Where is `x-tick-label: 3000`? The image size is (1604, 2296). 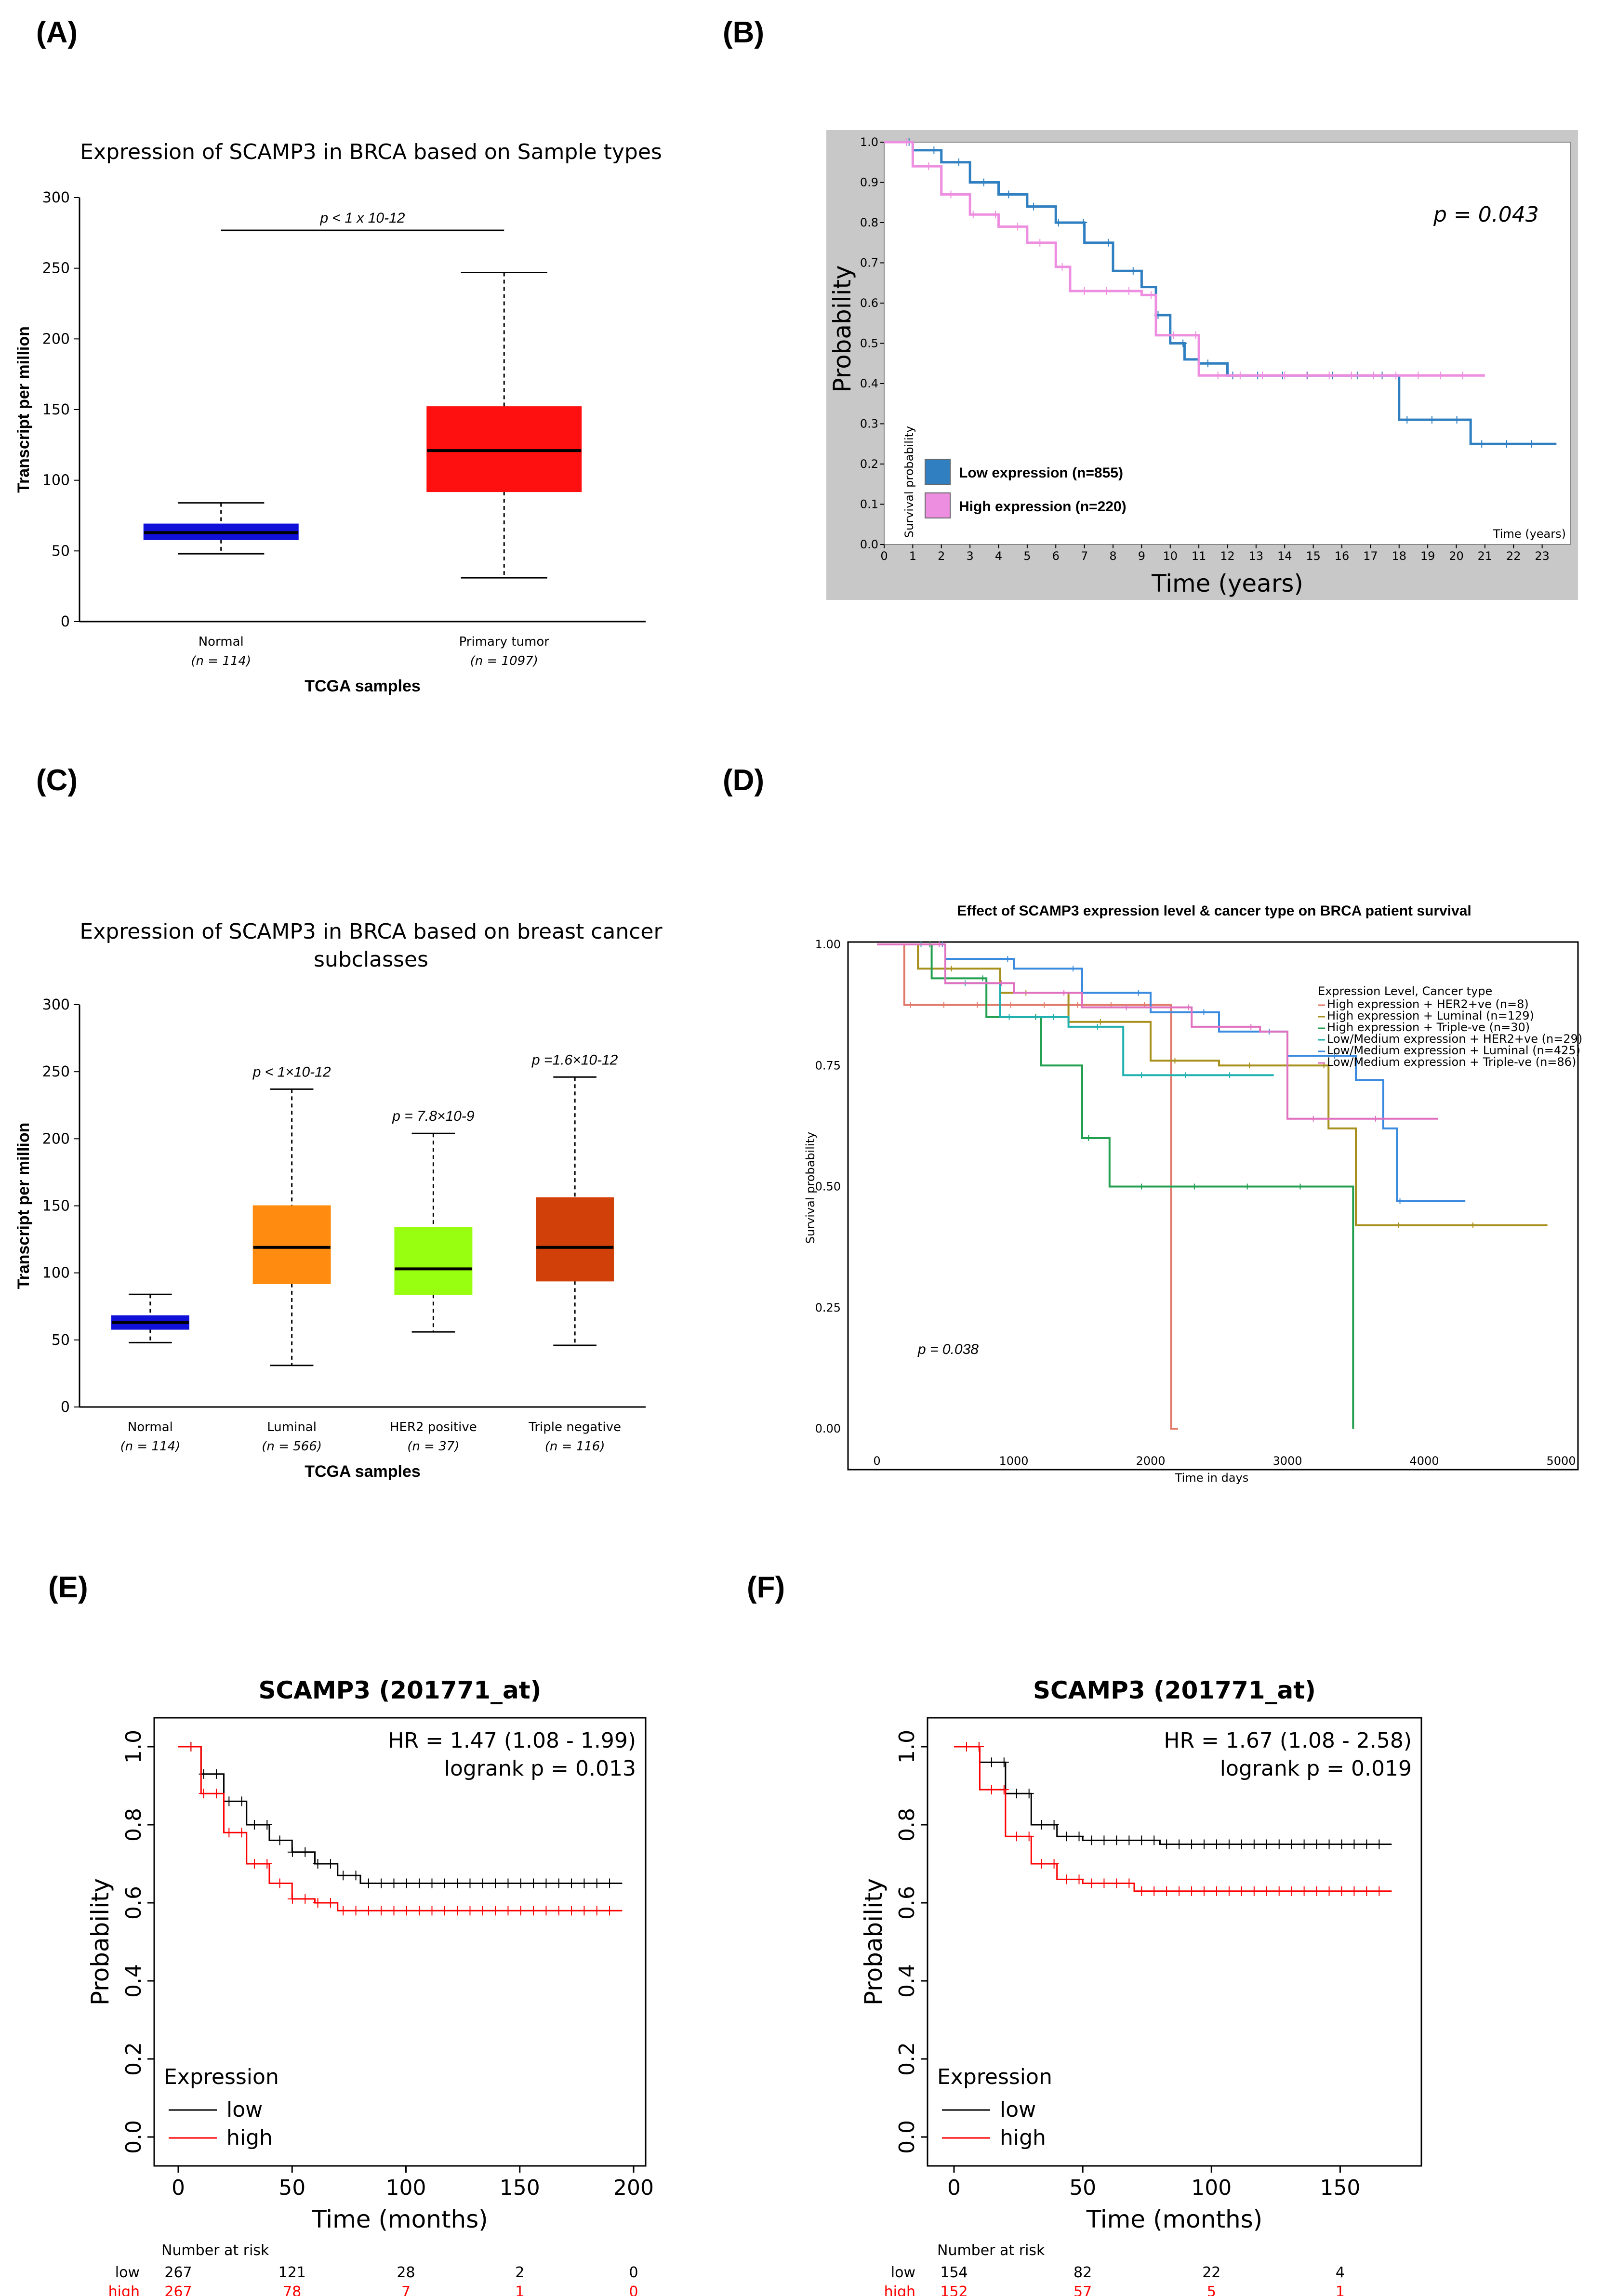
x-tick-label: 3000 is located at coordinates (1287, 1461).